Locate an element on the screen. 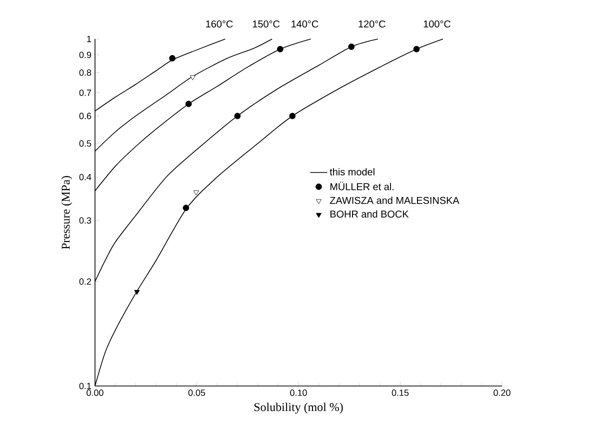  annotation: 160°C is located at coordinates (219, 24).